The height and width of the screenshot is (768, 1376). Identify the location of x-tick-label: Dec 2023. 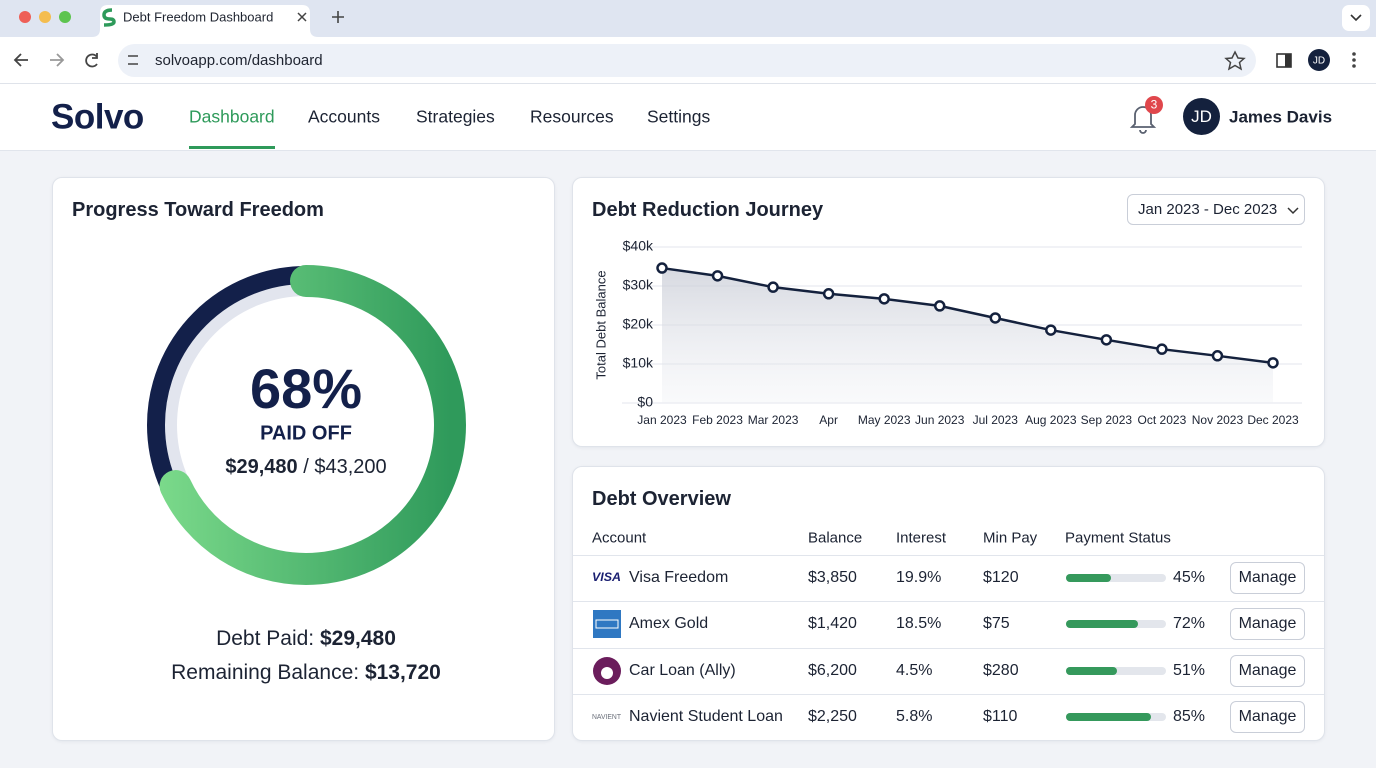
(1273, 420).